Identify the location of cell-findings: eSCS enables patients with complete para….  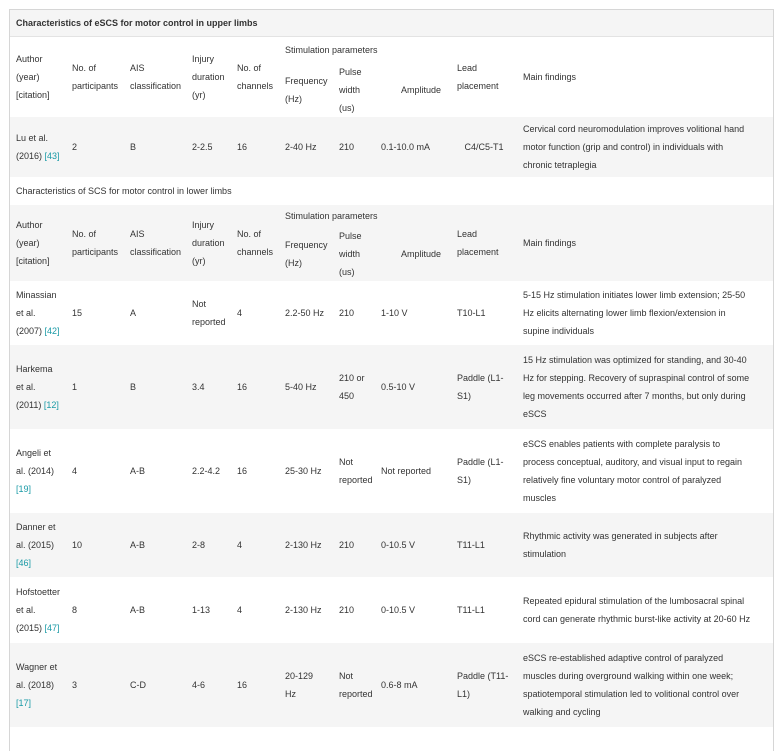
(645, 471).